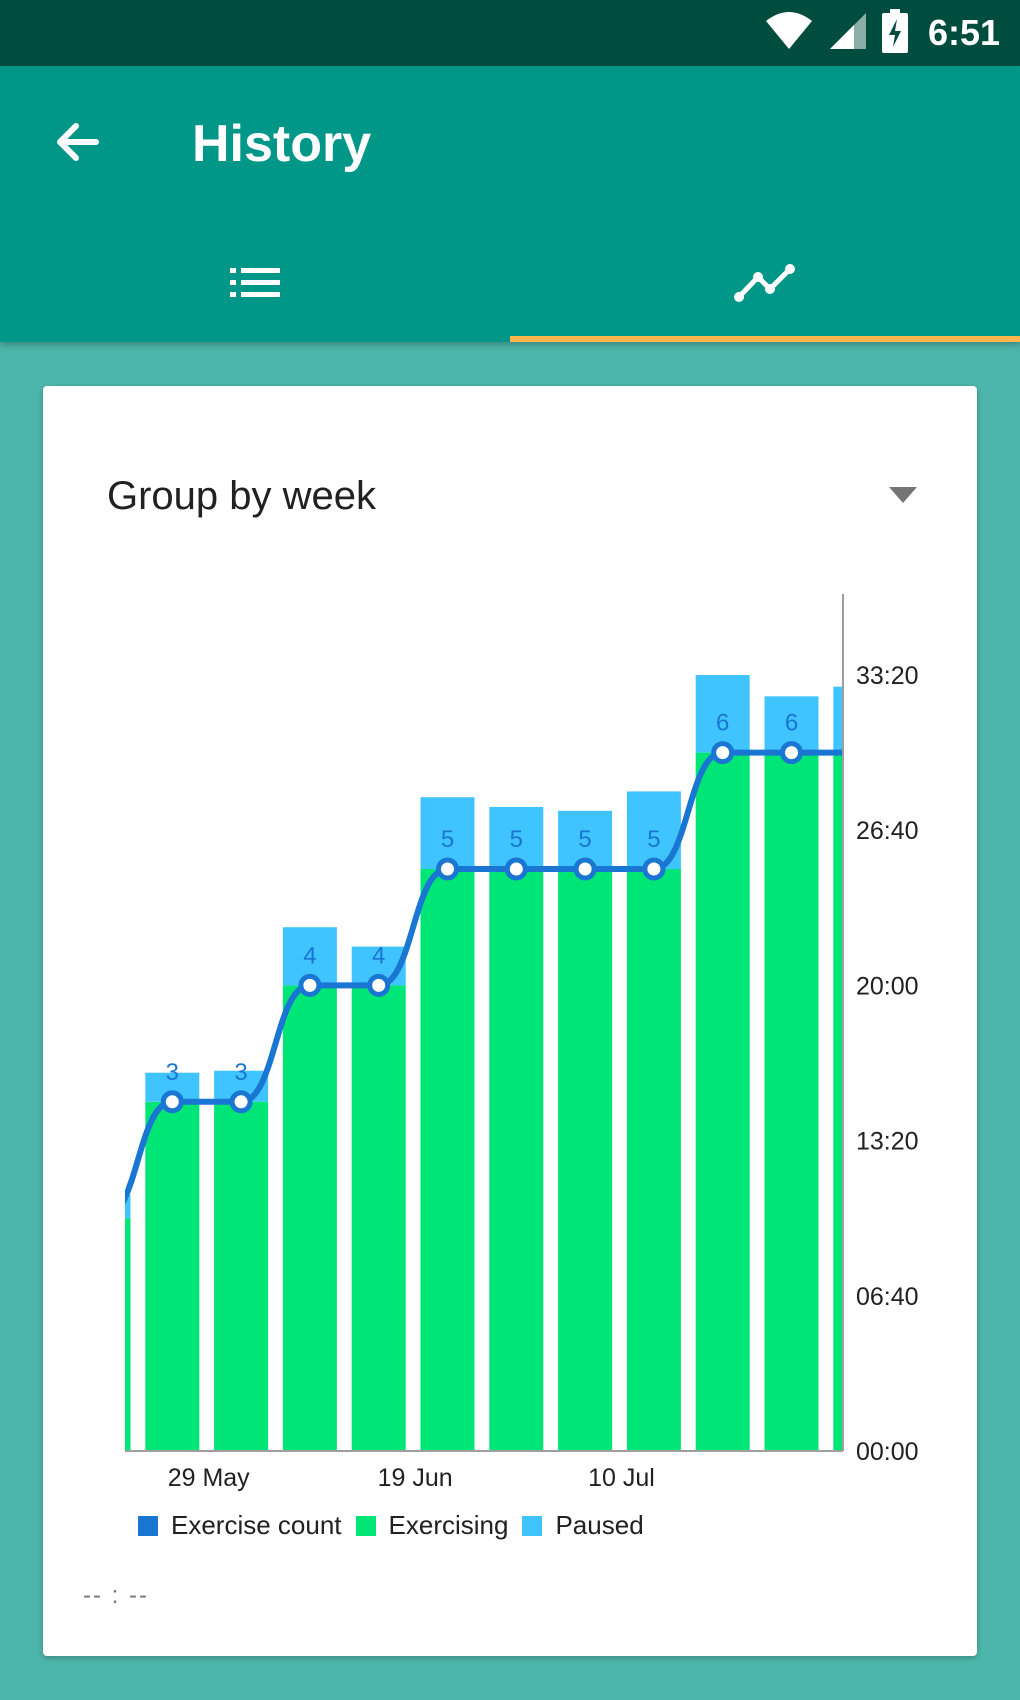 This screenshot has height=1700, width=1020. Describe the element at coordinates (848, 33) in the screenshot. I see `signal-icon` at that location.